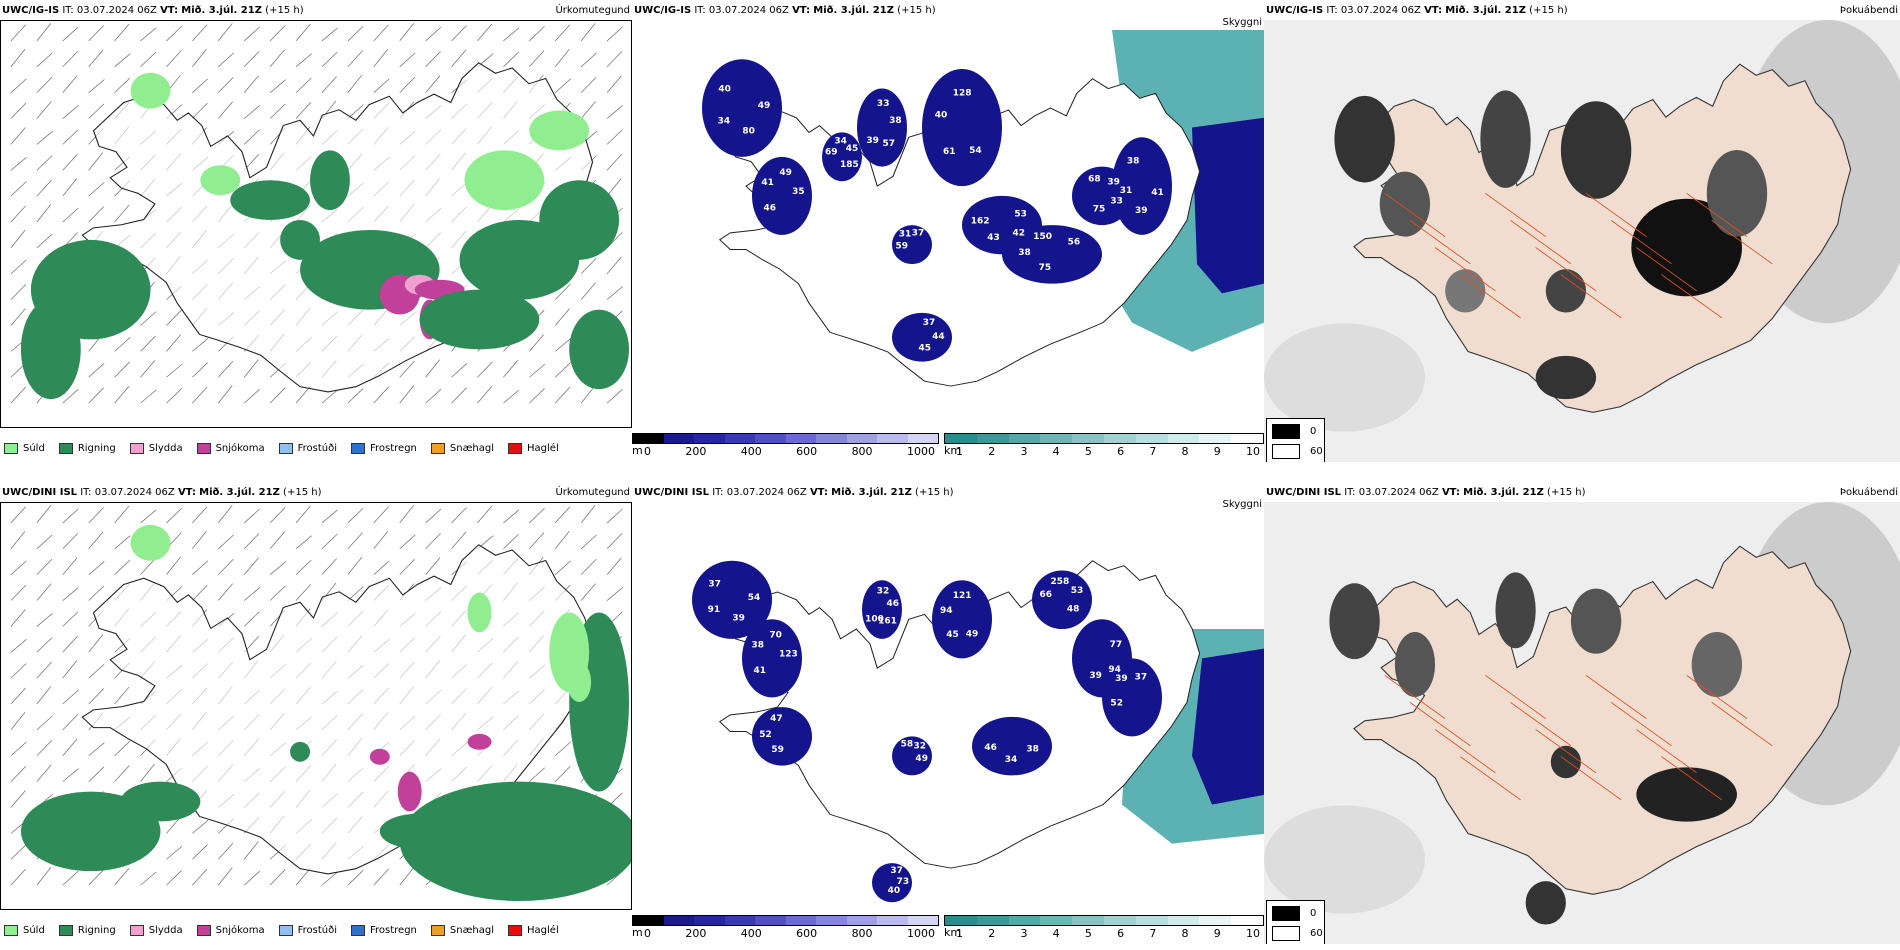 This screenshot has height=950, width=1900. I want to click on visibility-value-label: 34, so click(1011, 760).